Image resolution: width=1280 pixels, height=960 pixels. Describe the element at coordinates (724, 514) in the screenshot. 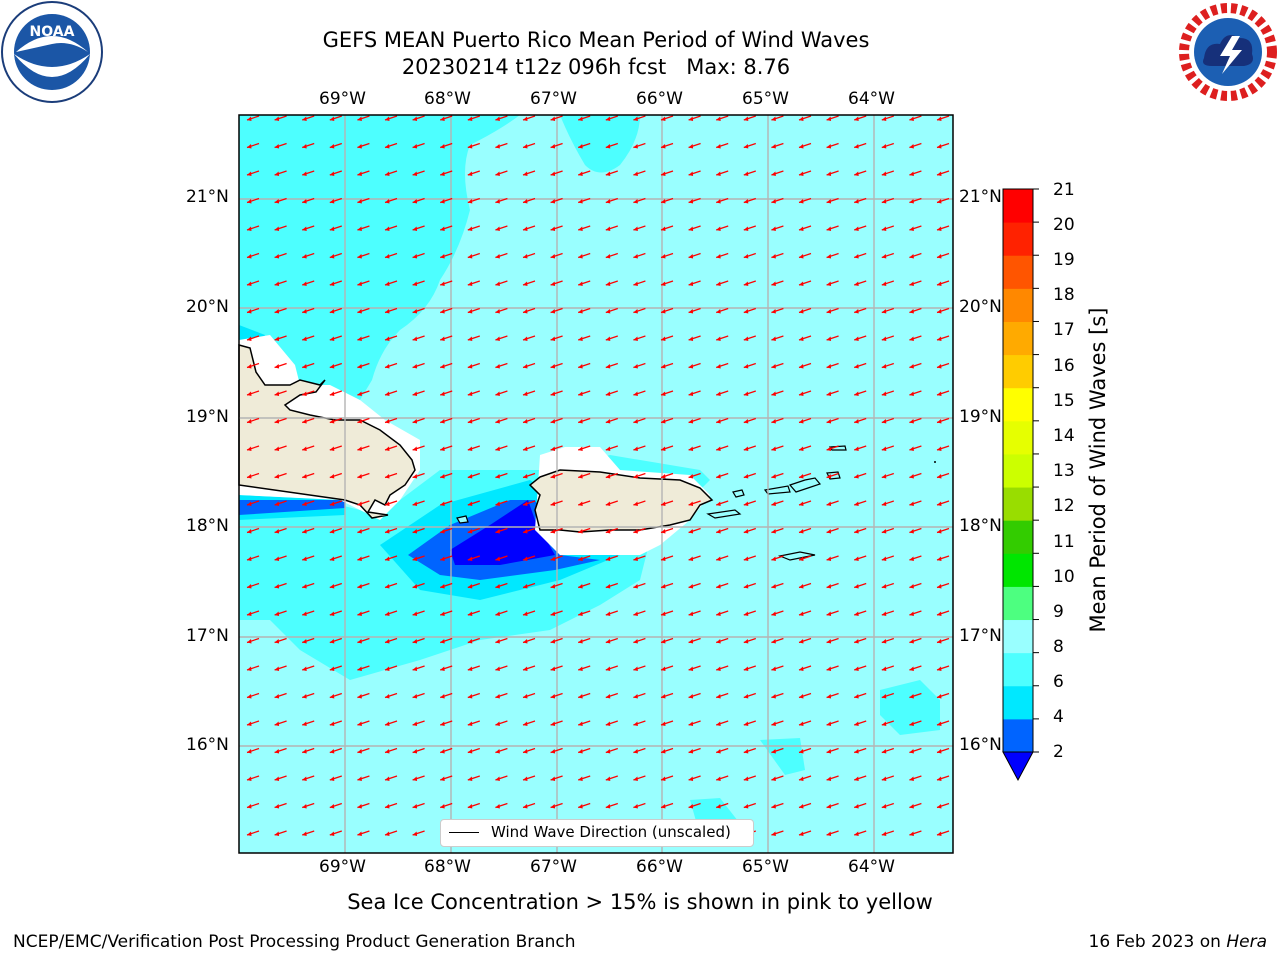

I see `vieques-island` at that location.